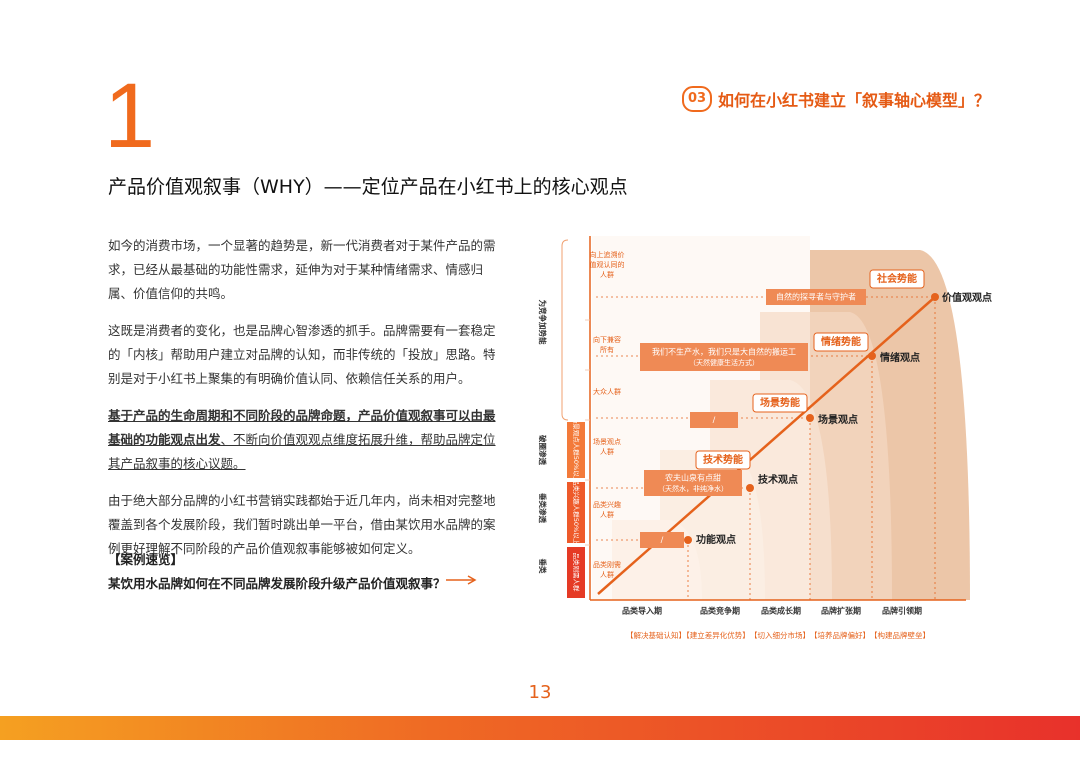 Image resolution: width=1080 pixels, height=760 pixels. I want to click on case: 【案例速览】 某饮用水品牌如何在不同品牌发展阶段升级产品价值观叙事？, so click(277, 572).